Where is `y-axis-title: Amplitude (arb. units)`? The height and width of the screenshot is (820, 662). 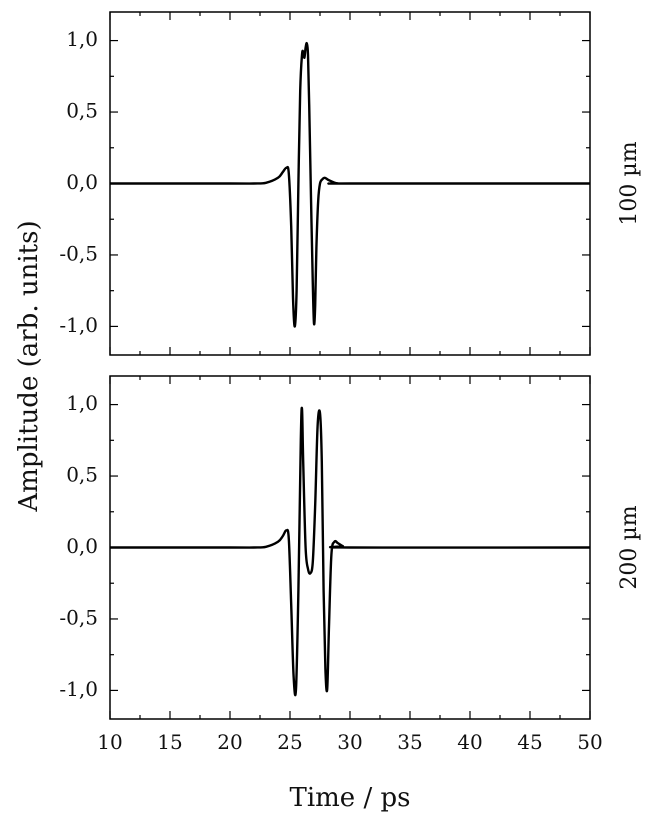
y-axis-title: Amplitude (arb. units) is located at coordinates (29, 366).